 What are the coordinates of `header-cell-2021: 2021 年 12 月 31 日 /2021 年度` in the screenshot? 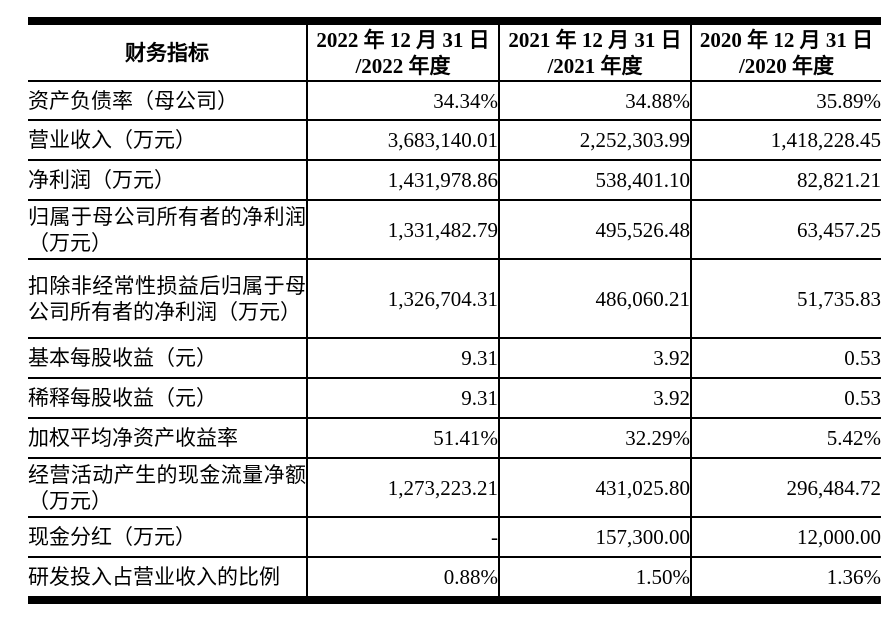 It's located at (594, 53).